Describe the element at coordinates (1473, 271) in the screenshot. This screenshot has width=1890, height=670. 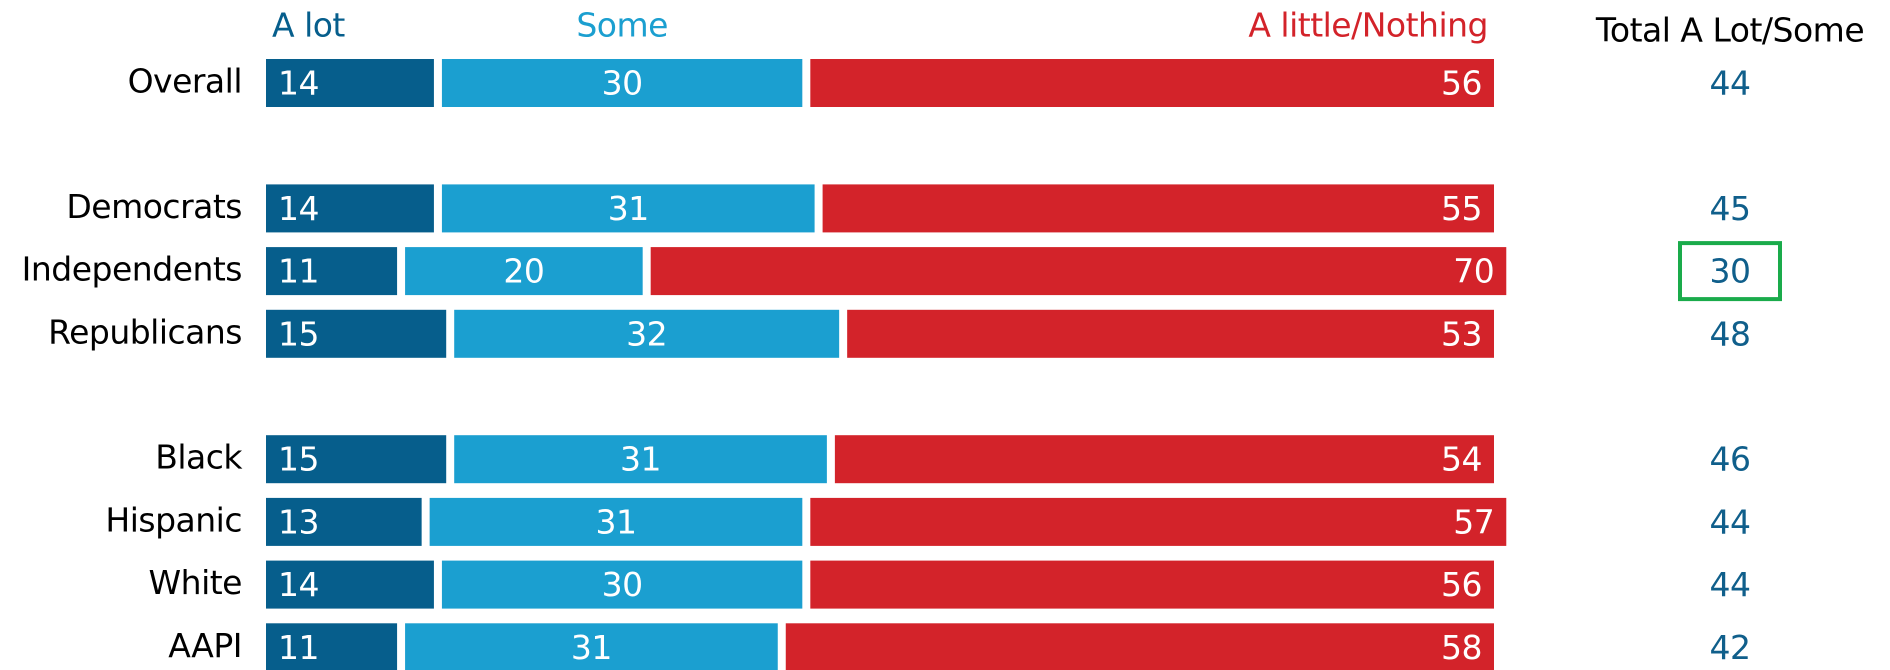
I see `value-label: 70` at that location.